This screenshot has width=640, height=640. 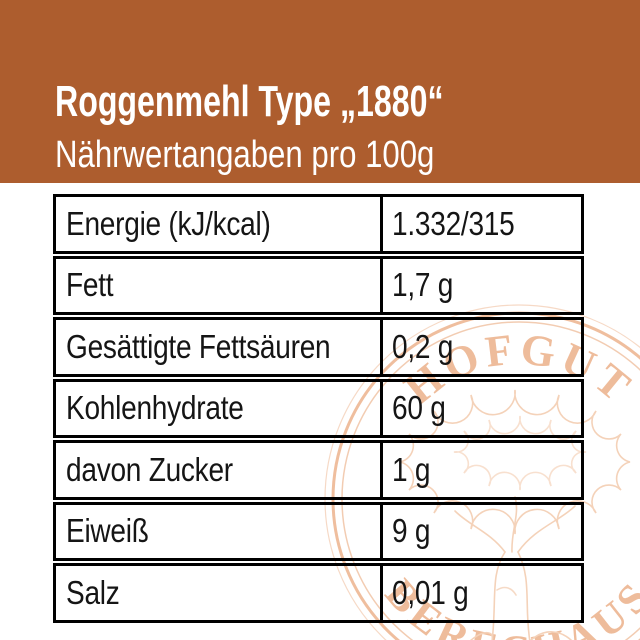 I want to click on product-title-text: Roggenmehl Type „1880“, so click(x=249, y=101).